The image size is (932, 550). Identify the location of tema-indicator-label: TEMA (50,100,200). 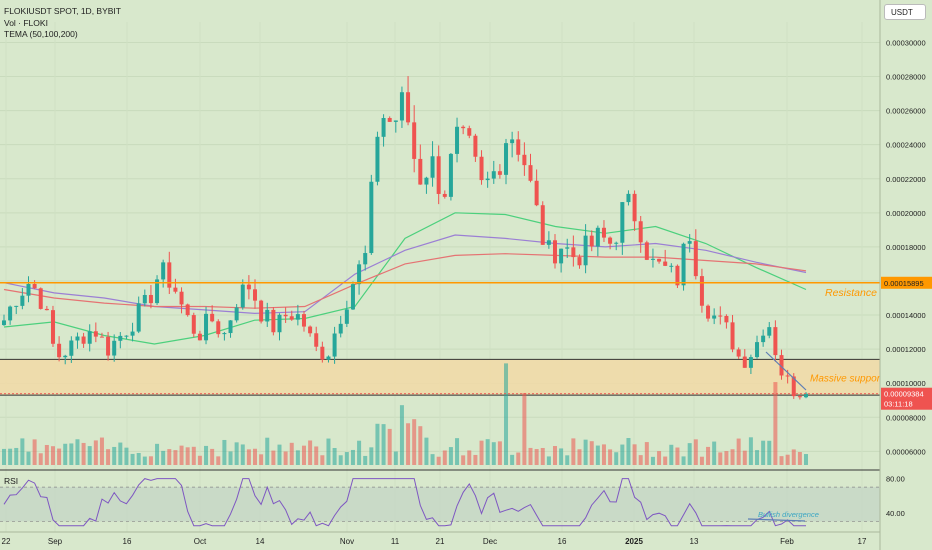
(41, 34).